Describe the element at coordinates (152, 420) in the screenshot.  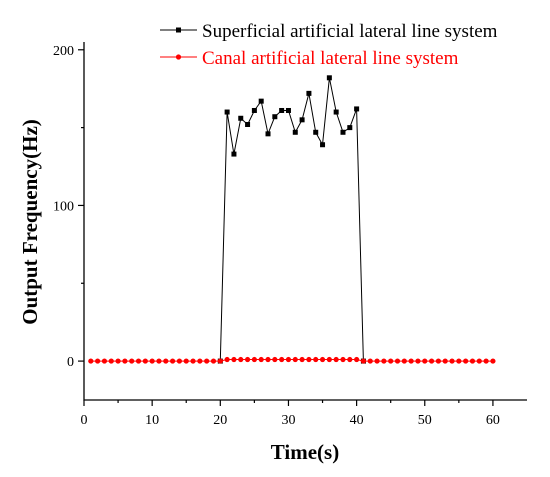
I see `x-tick-label: 10` at that location.